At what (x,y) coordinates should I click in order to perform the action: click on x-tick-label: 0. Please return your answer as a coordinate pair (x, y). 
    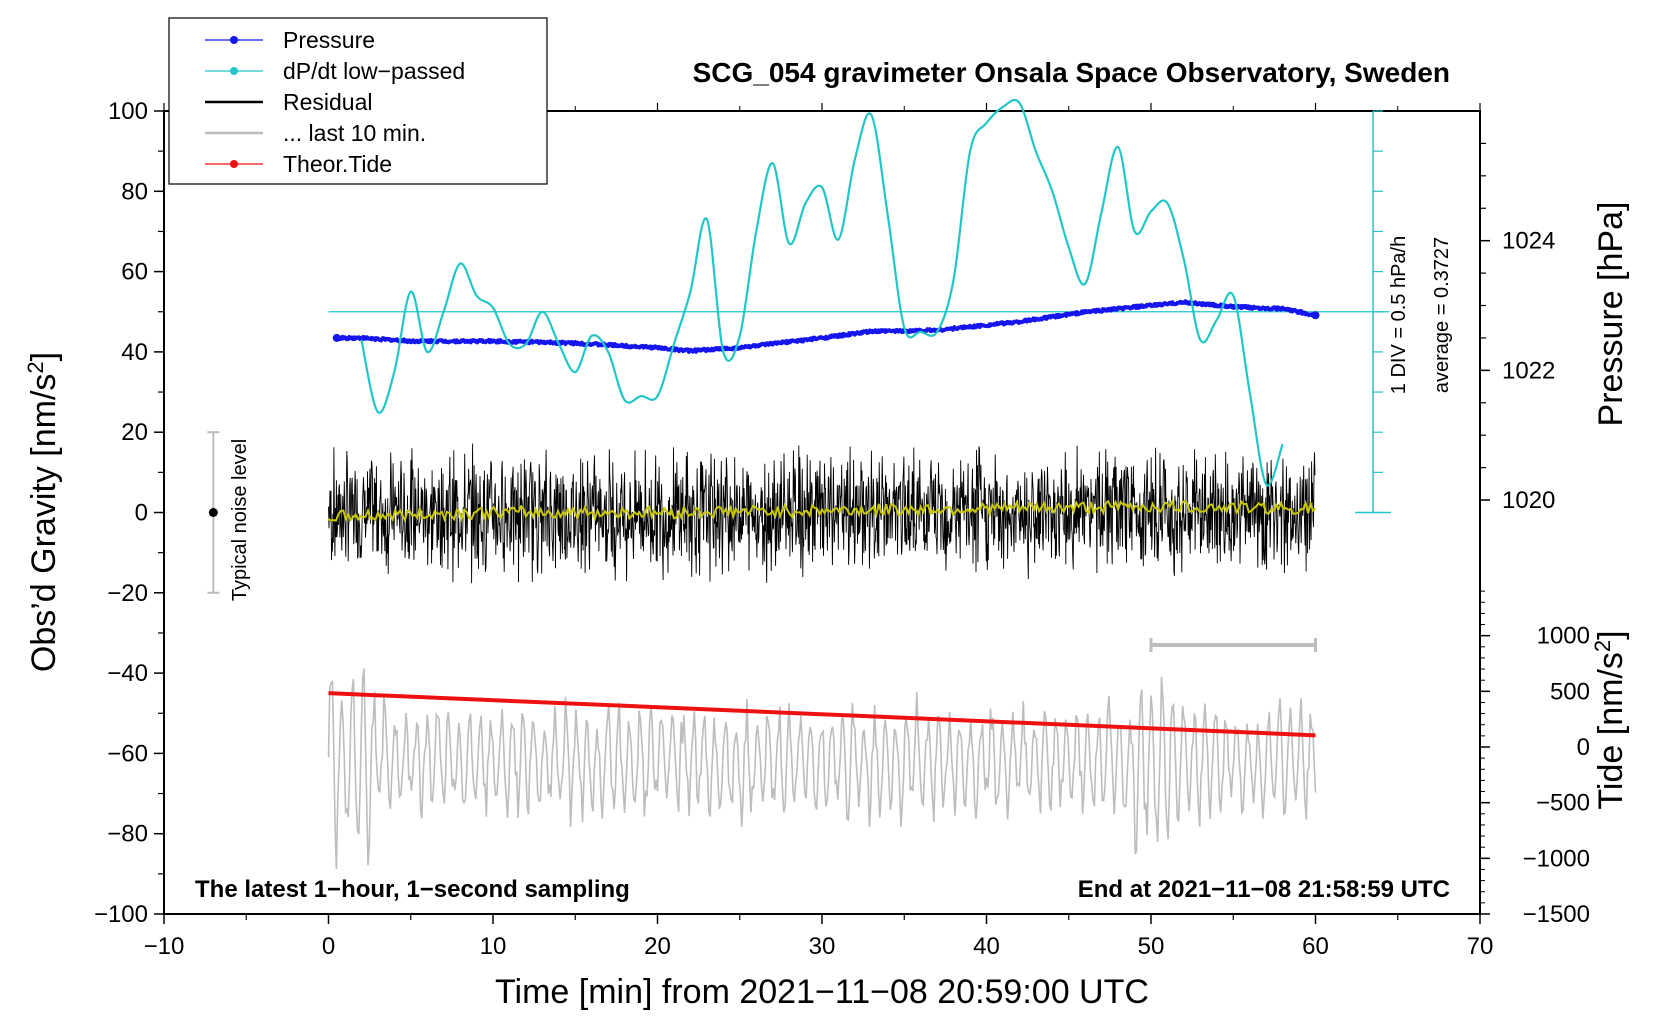
    Looking at the image, I should click on (328, 946).